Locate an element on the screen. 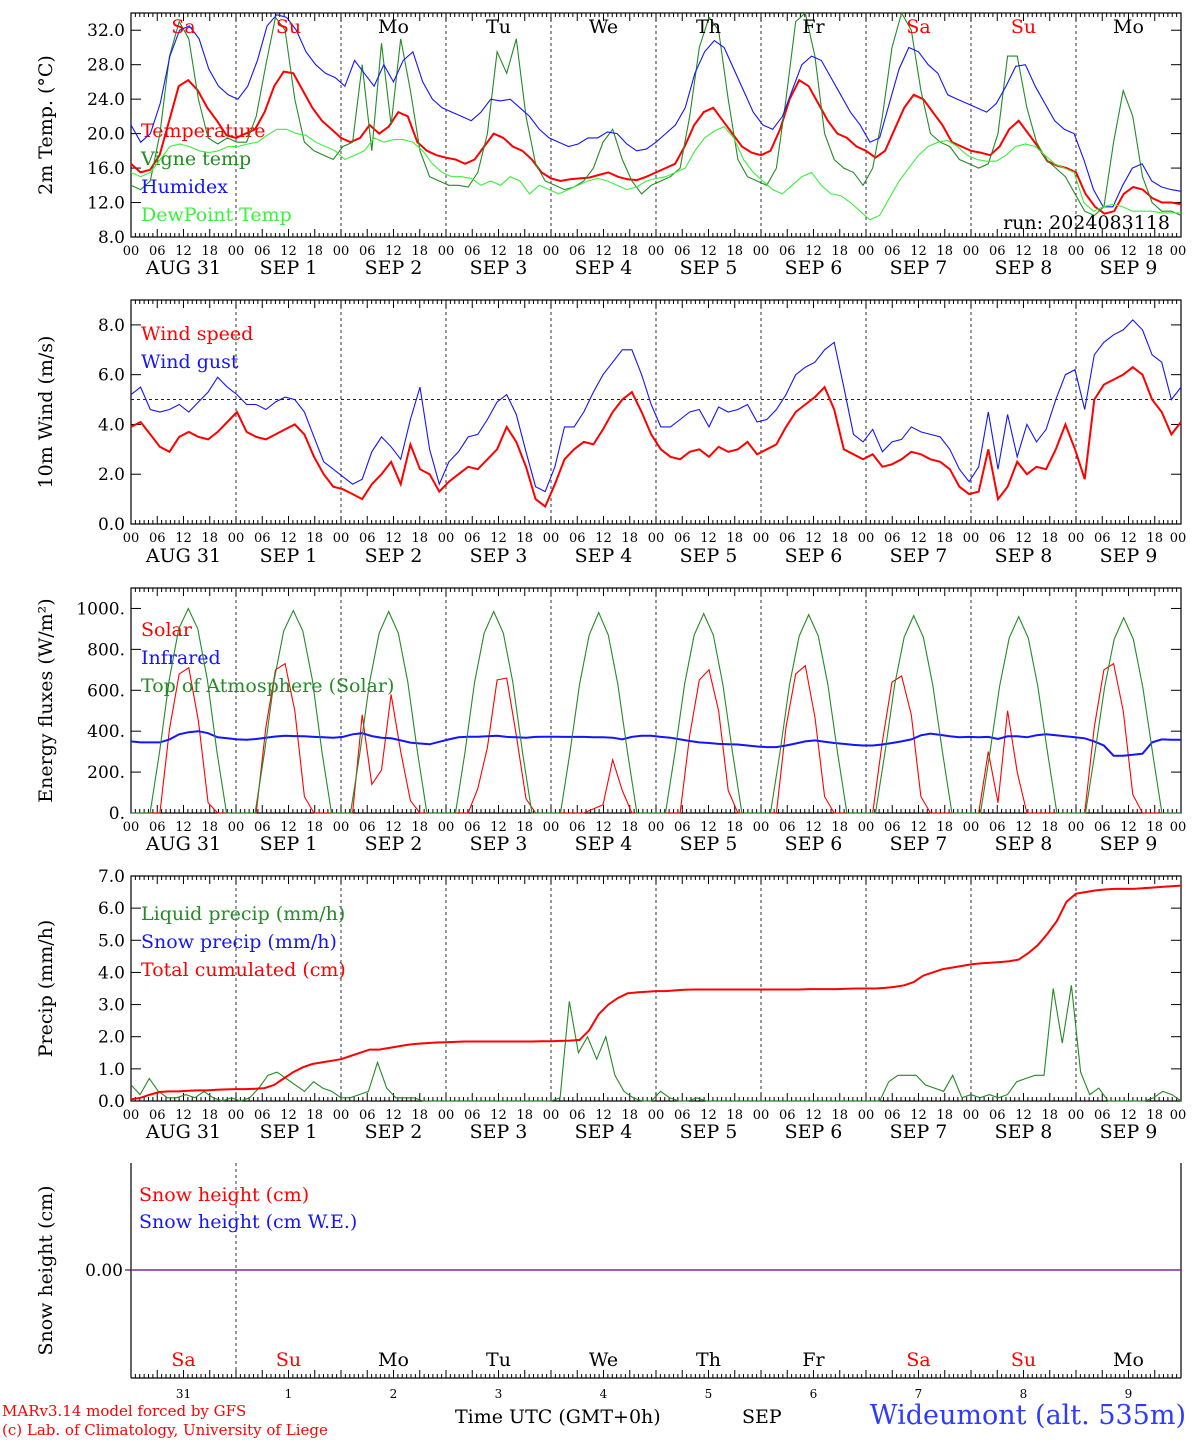 The image size is (1194, 1440). legend-entry: DewPoint Temp is located at coordinates (216, 215).